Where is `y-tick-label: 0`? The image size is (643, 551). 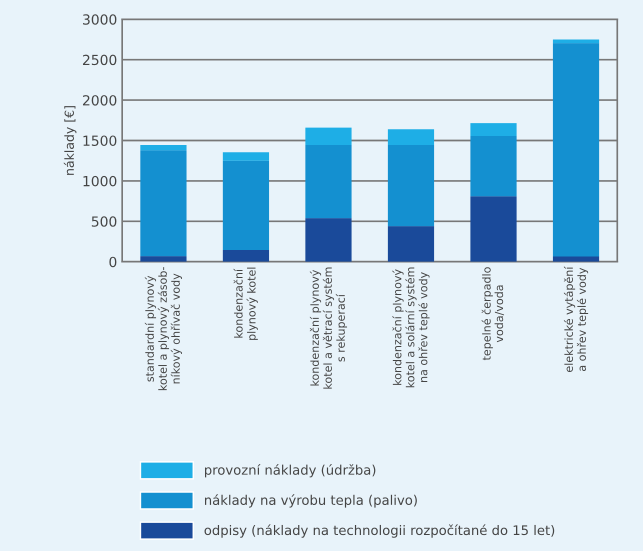 y-tick-label: 0 is located at coordinates (112, 262).